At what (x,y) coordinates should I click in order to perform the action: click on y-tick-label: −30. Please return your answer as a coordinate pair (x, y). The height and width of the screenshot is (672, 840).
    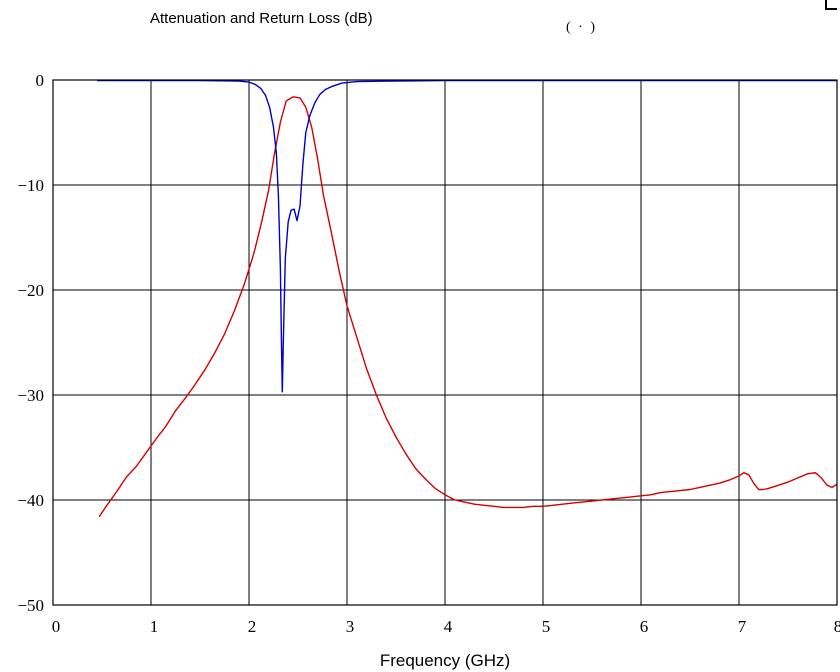
    Looking at the image, I should click on (30, 395).